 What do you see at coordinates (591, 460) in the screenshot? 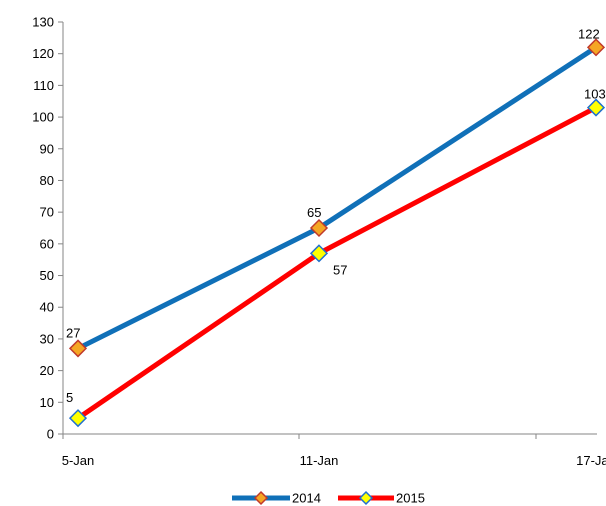
I see `x-tick-label: 17-Jan` at bounding box center [591, 460].